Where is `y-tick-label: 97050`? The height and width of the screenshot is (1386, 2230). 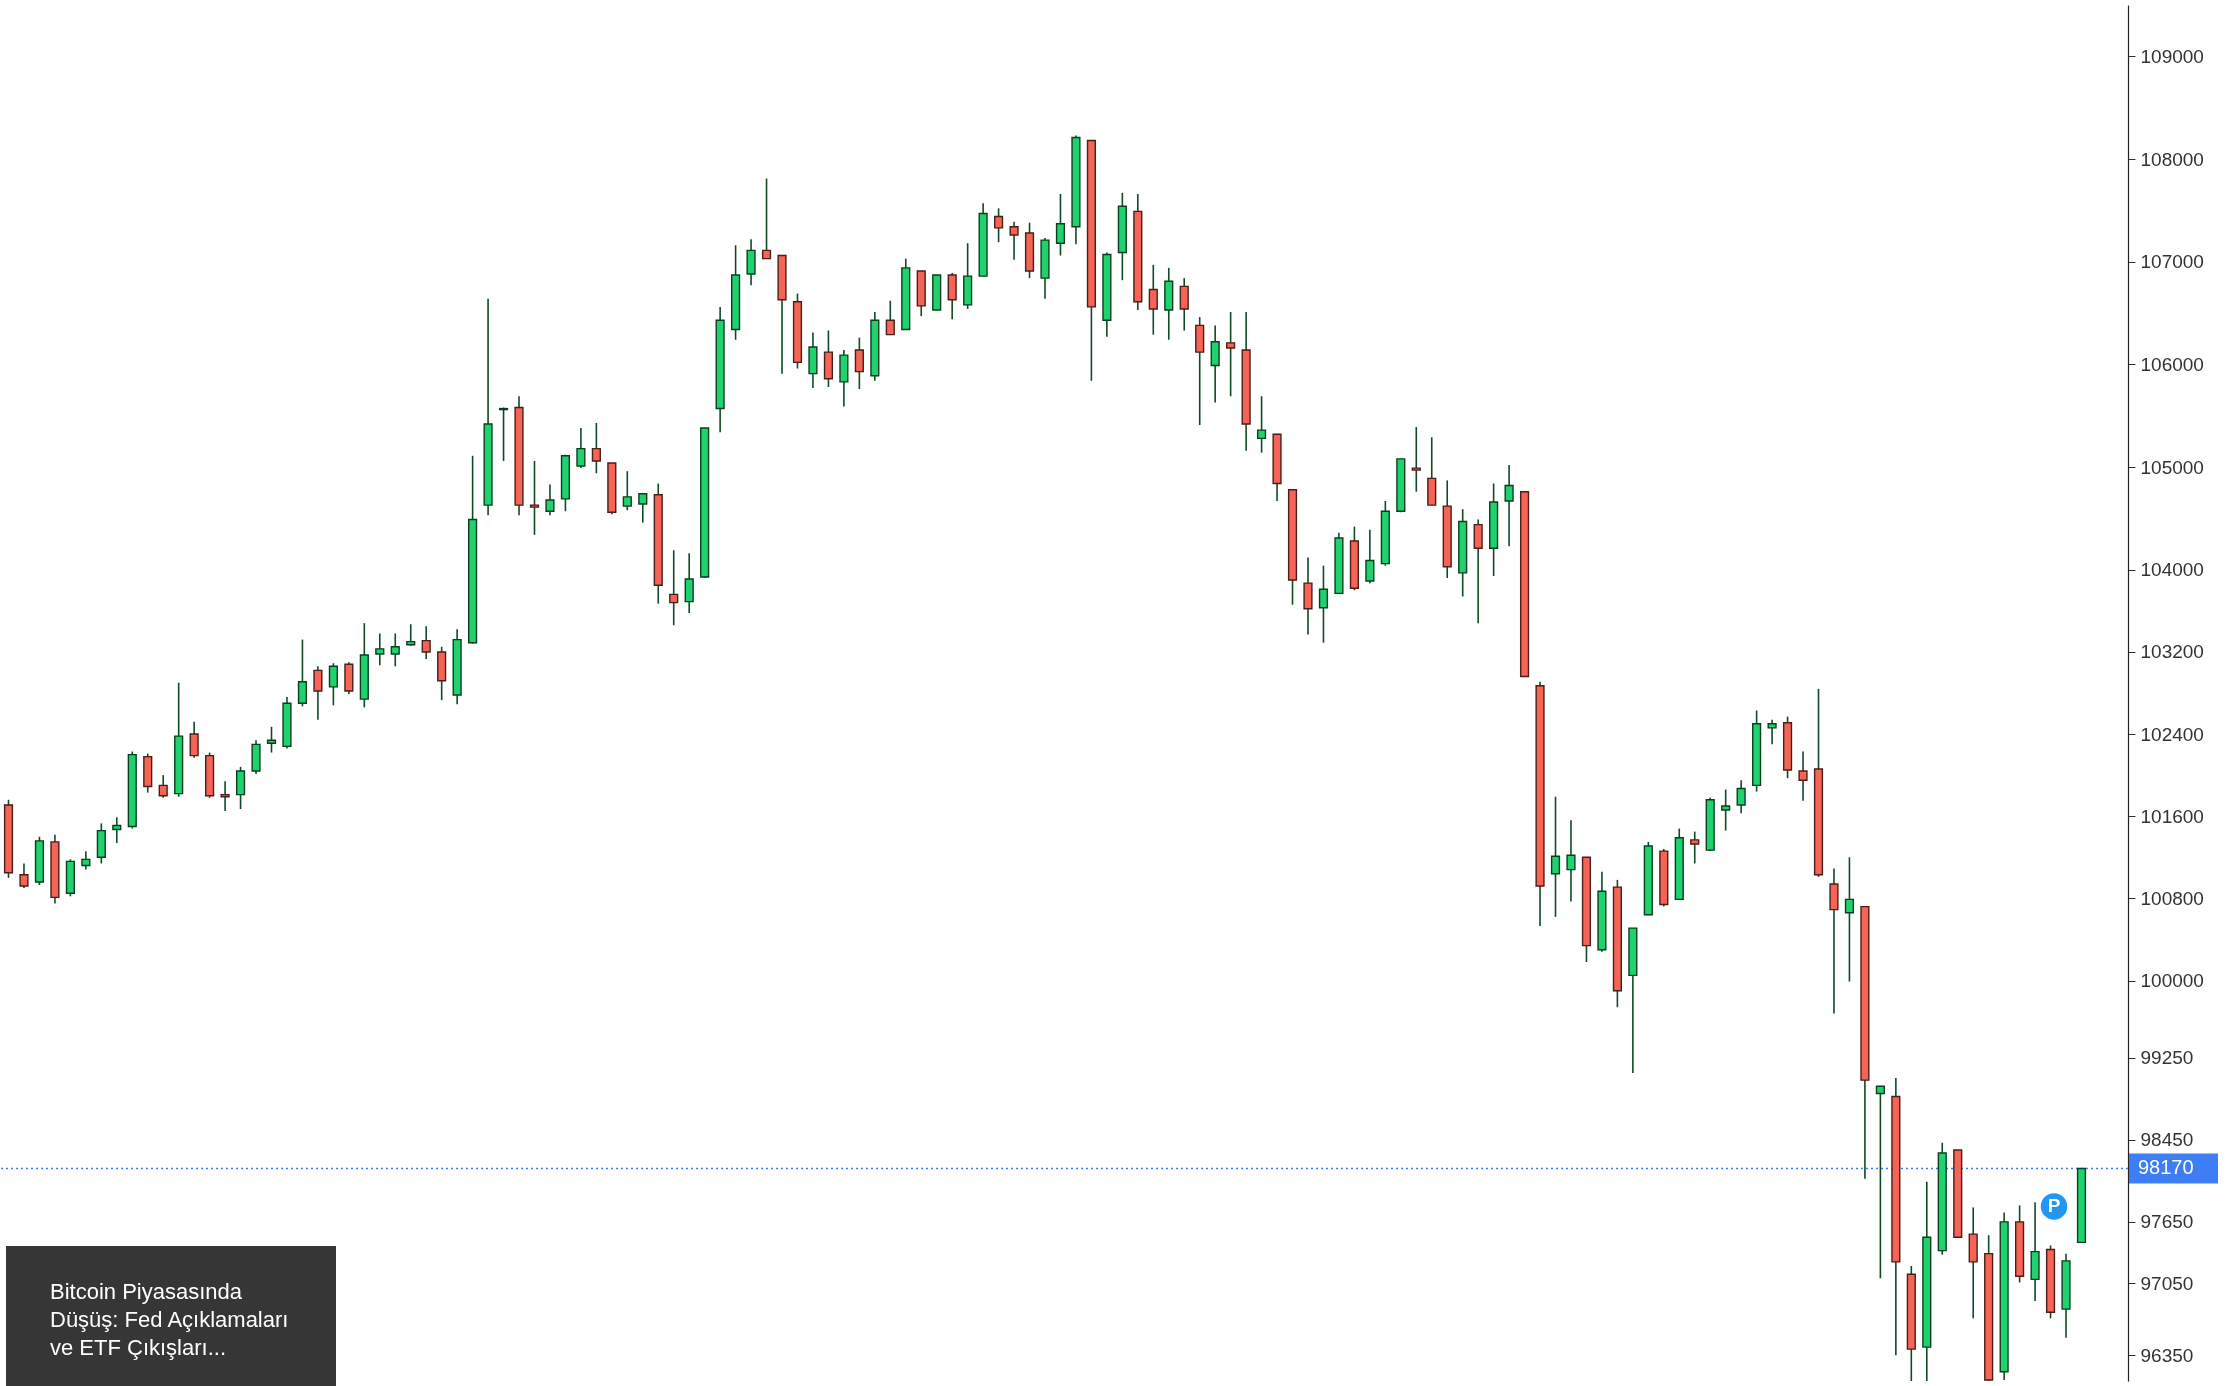
y-tick-label: 97050 is located at coordinates (2167, 1283).